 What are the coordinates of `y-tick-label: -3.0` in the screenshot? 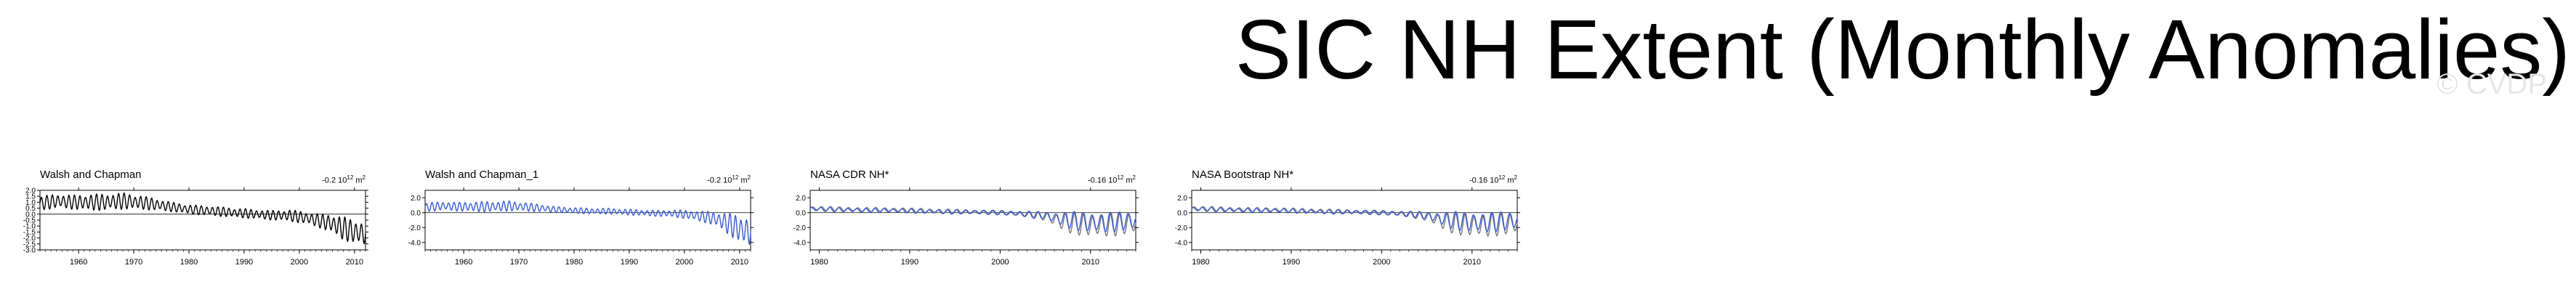 It's located at (30, 251).